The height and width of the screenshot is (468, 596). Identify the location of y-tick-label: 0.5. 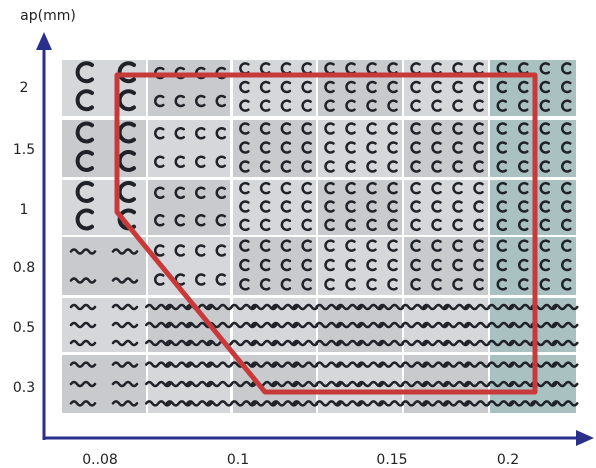
(24, 328).